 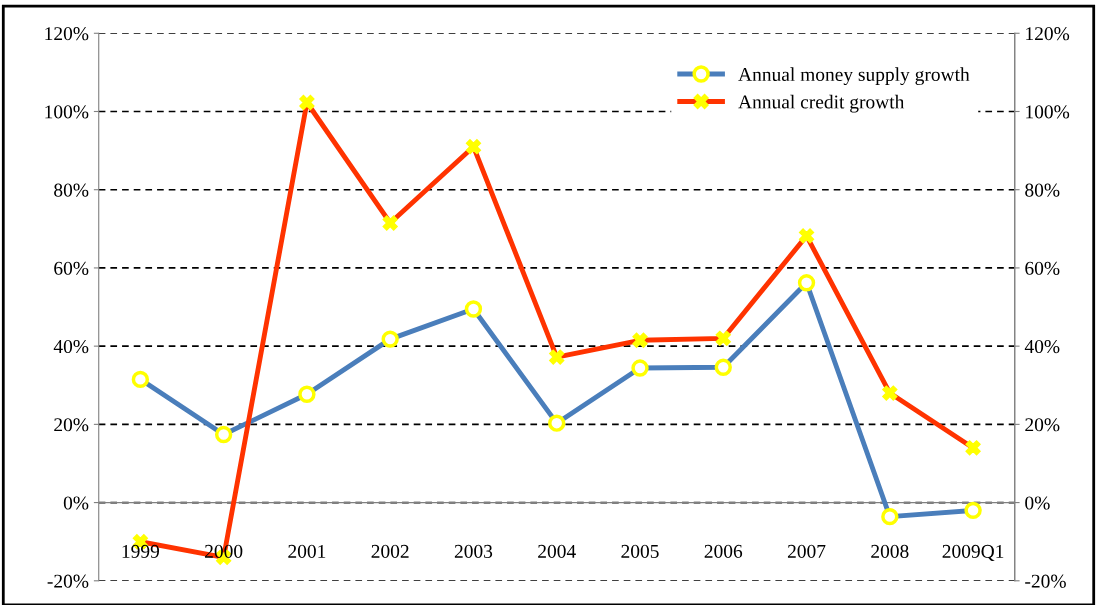 What do you see at coordinates (71, 190) in the screenshot?
I see `y-tick-label: 80%` at bounding box center [71, 190].